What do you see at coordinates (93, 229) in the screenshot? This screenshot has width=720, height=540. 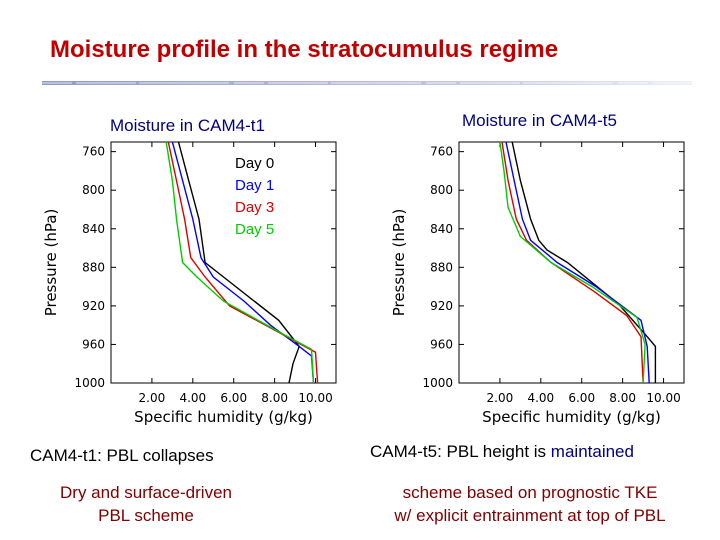 I see `left-ytick-label: 840` at bounding box center [93, 229].